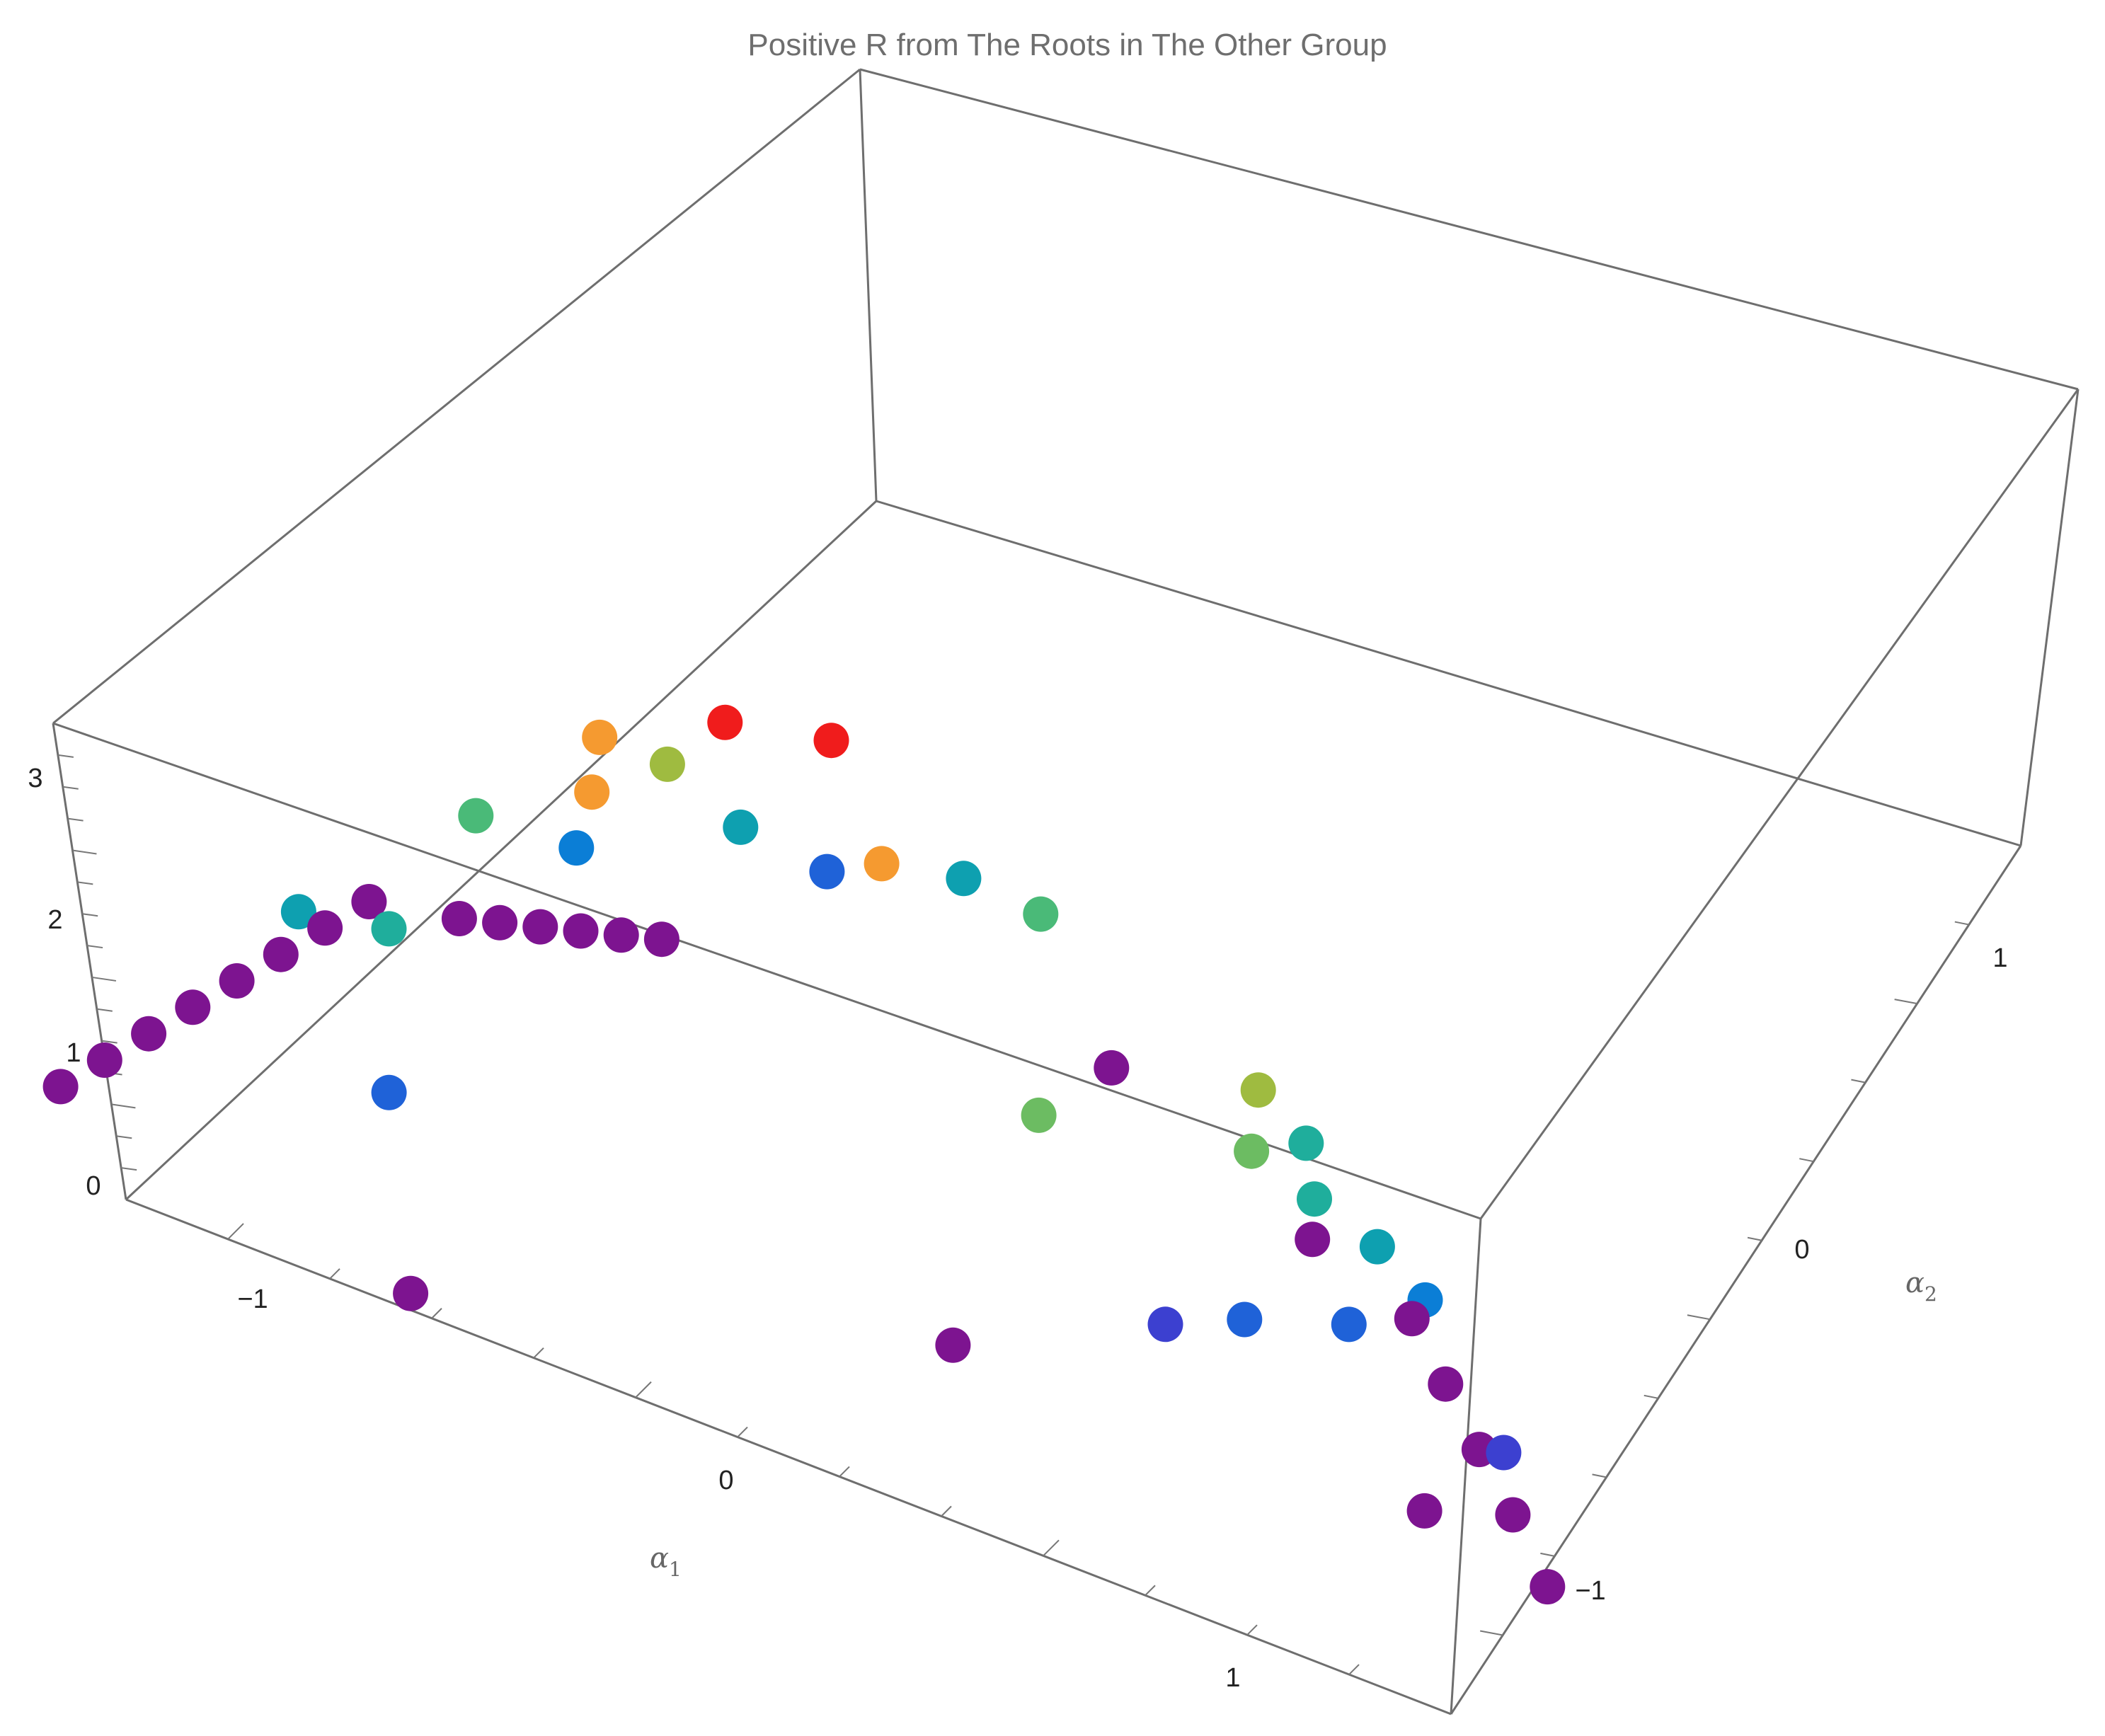 This screenshot has height=1736, width=2105. What do you see at coordinates (1999, 958) in the screenshot?
I see `y-tick-label: 1` at bounding box center [1999, 958].